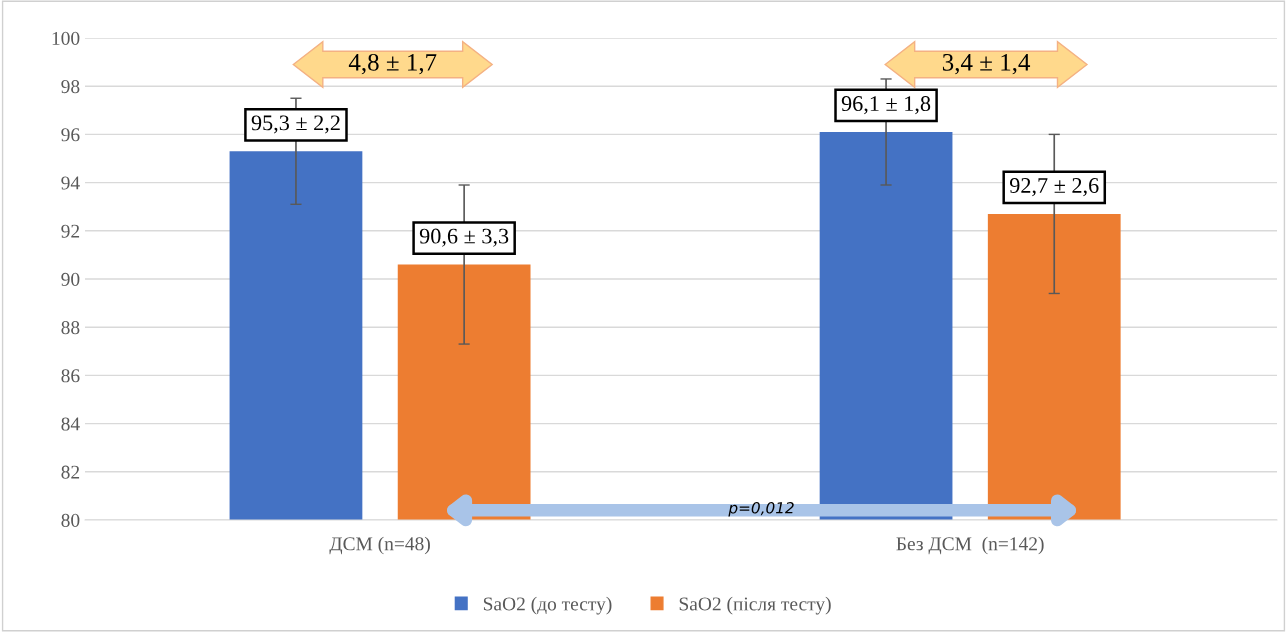 Image resolution: width=1287 pixels, height=632 pixels. What do you see at coordinates (1054, 187) in the screenshot?
I see `data-label: 92,7 ± 2,6` at bounding box center [1054, 187].